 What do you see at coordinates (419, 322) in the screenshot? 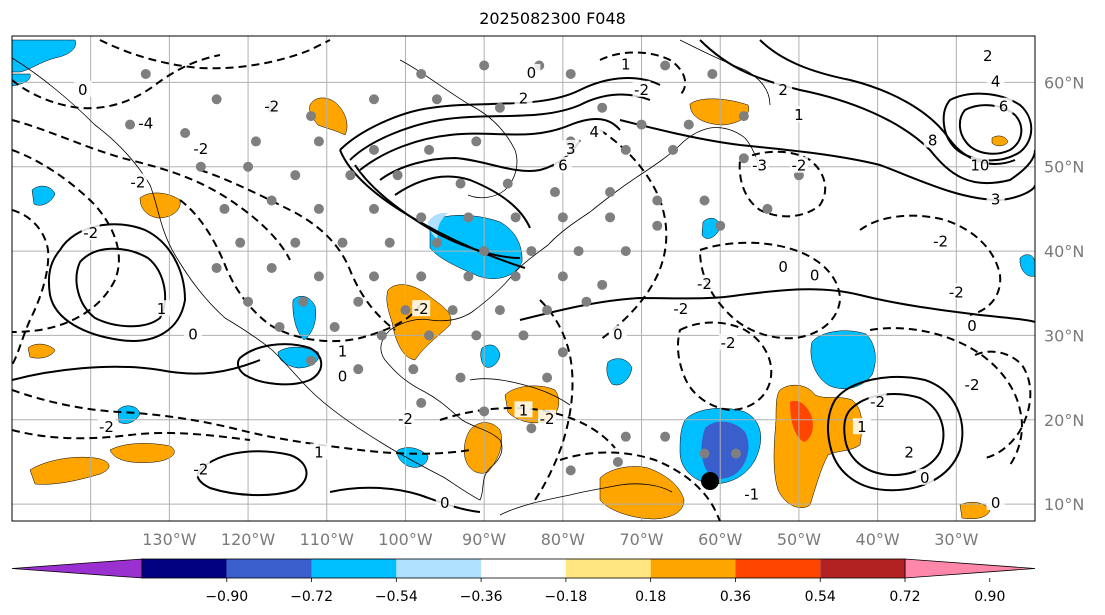
I see `orange-region-gulf` at bounding box center [419, 322].